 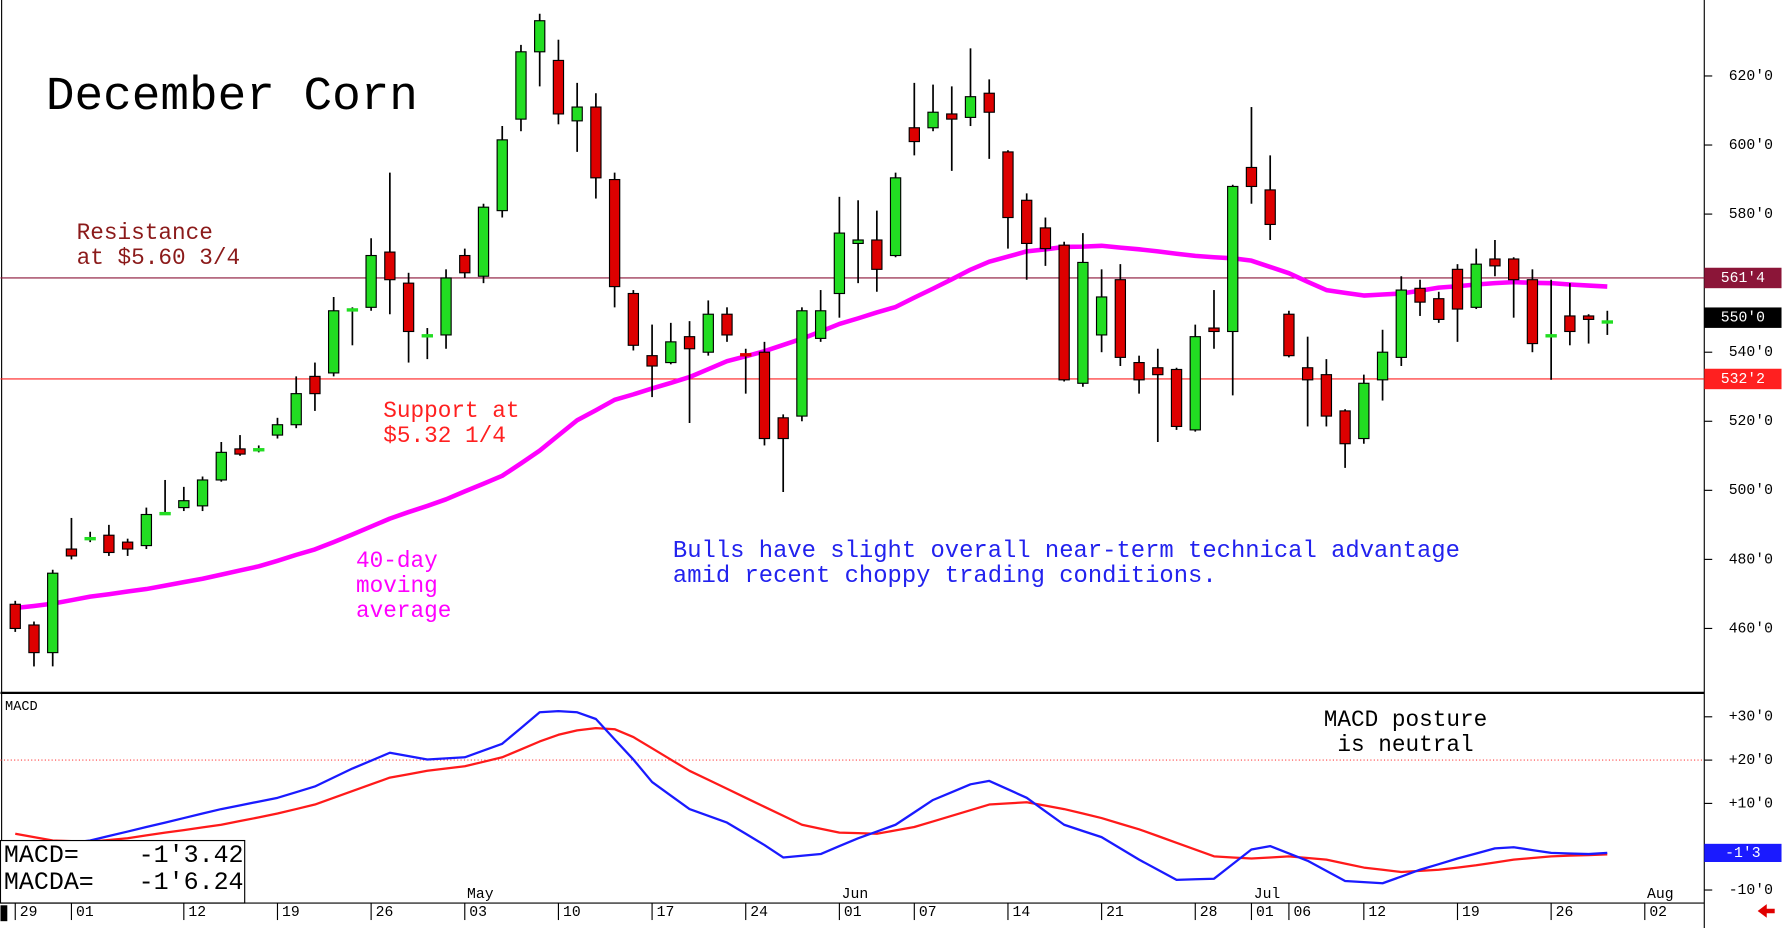 What do you see at coordinates (928, 913) in the screenshot?
I see `x-tick-label: 07` at bounding box center [928, 913].